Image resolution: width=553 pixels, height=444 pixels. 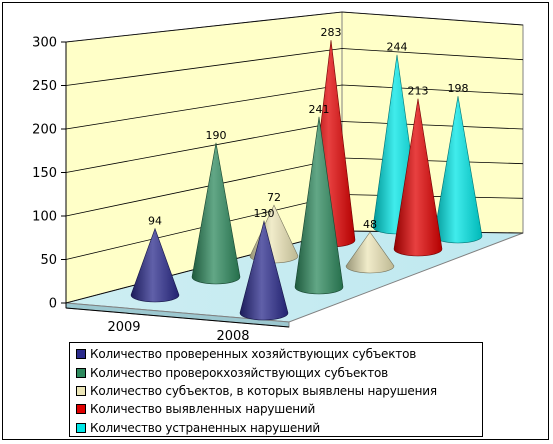 I want to click on legend-item: Количество устраненных нарушений, so click(x=279, y=428).